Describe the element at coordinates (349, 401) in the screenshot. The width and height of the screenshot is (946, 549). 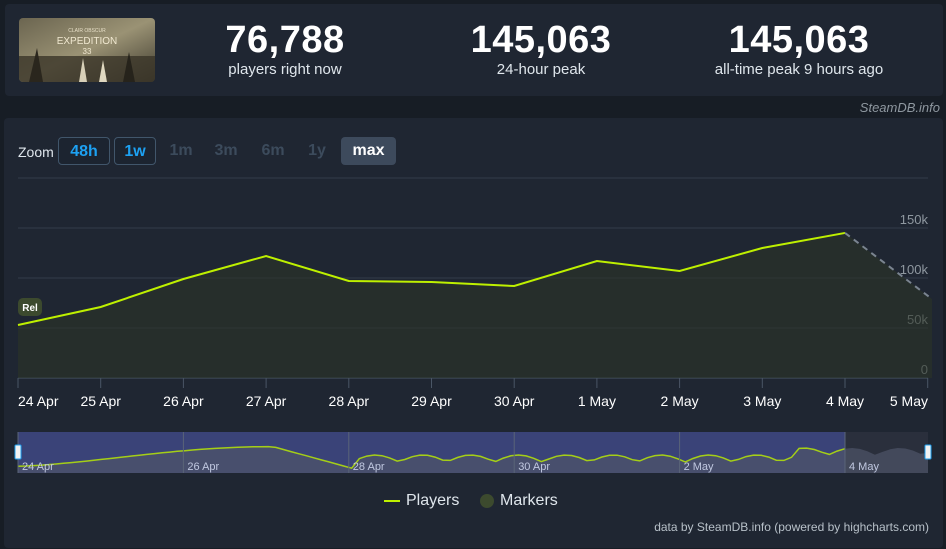
I see `x-tick-label: 28 Apr` at that location.